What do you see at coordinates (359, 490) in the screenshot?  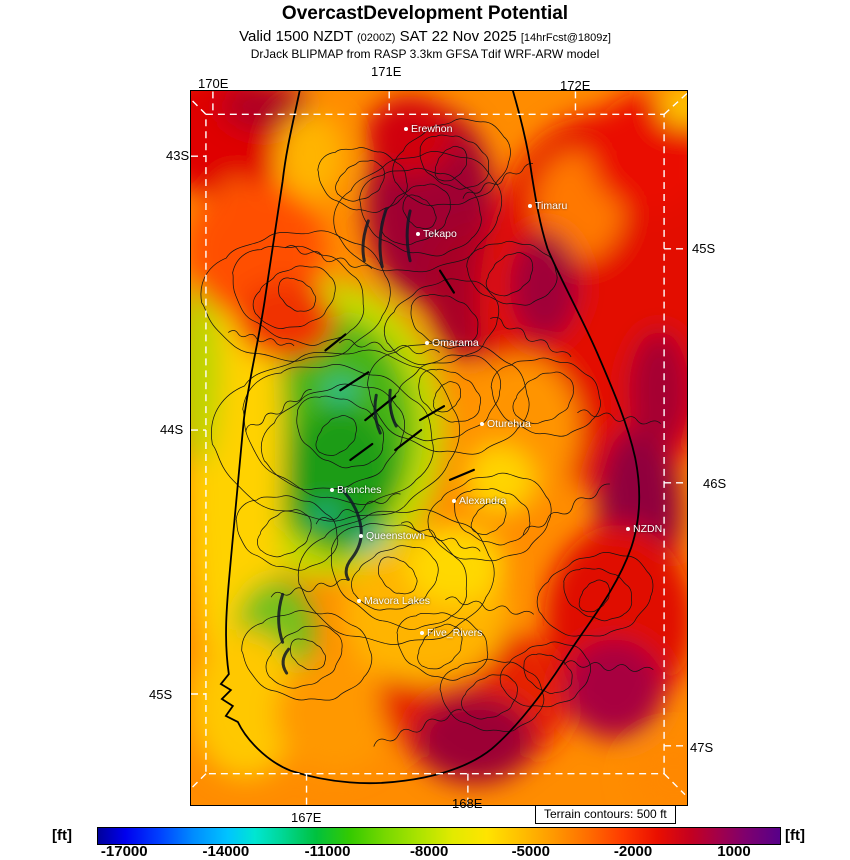 I see `place-label: Branches` at bounding box center [359, 490].